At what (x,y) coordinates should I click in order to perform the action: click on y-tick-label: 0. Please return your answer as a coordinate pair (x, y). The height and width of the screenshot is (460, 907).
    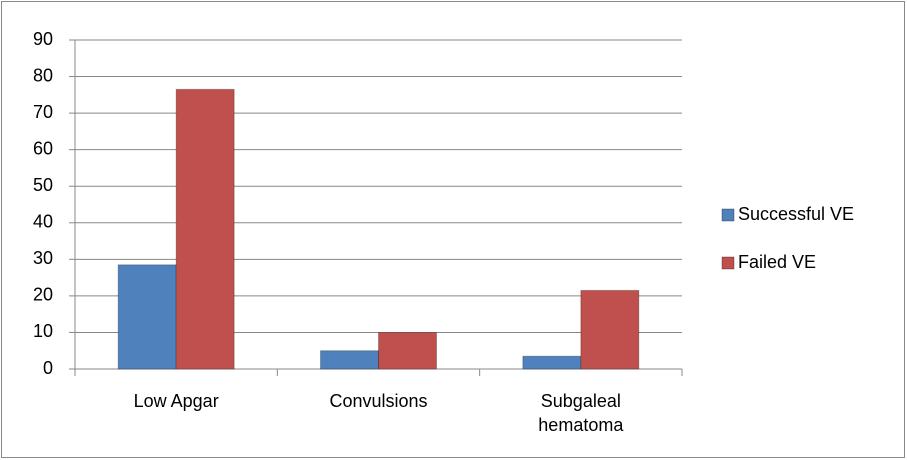
    Looking at the image, I should click on (48, 368).